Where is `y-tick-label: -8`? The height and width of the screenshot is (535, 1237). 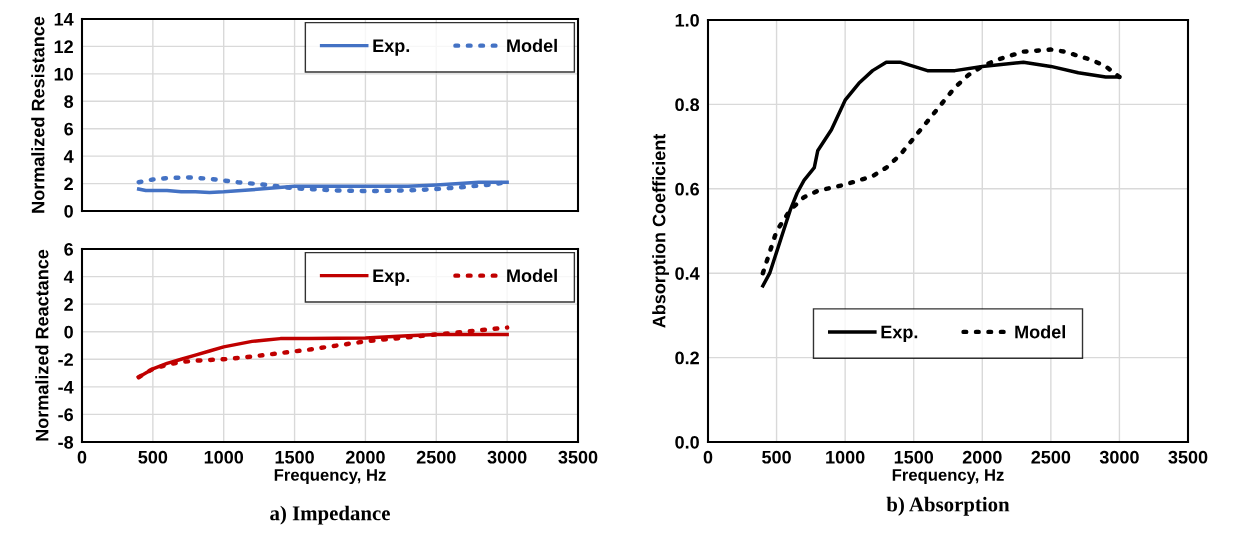 y-tick-label: -8 is located at coordinates (66, 442).